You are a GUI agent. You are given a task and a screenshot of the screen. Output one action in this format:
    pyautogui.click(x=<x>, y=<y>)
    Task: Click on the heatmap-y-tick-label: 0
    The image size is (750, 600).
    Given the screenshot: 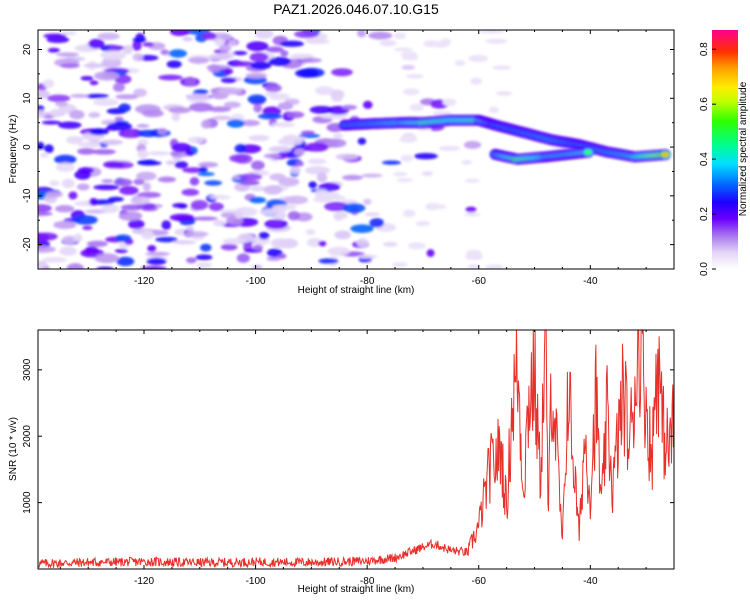 What is the action you would take?
    pyautogui.click(x=27, y=147)
    